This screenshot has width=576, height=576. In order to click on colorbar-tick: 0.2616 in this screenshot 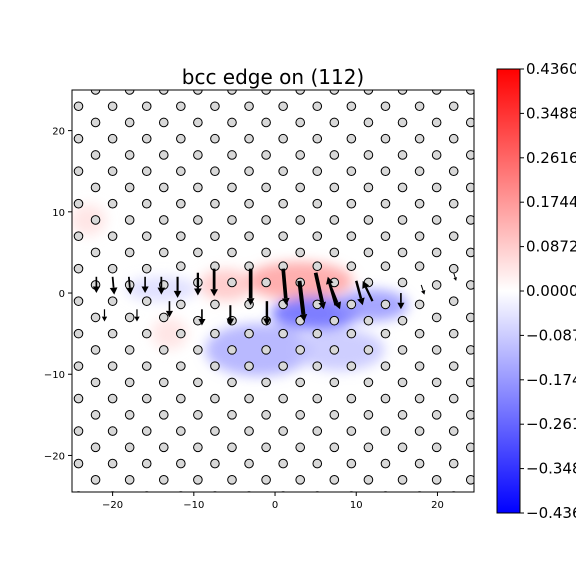, I will do `click(548, 158)`.